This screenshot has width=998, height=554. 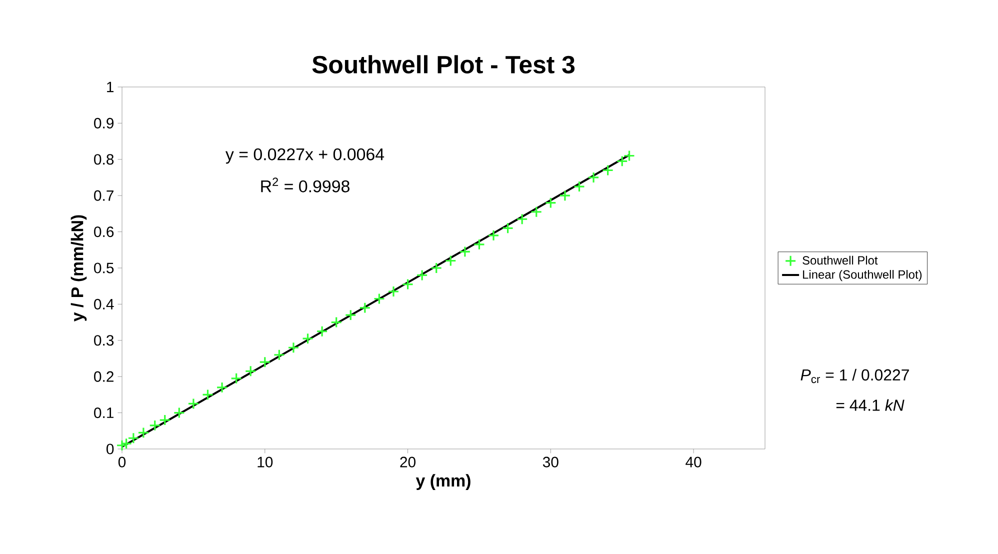 What do you see at coordinates (840, 260) in the screenshot?
I see `legend-label: Southwell Plot` at bounding box center [840, 260].